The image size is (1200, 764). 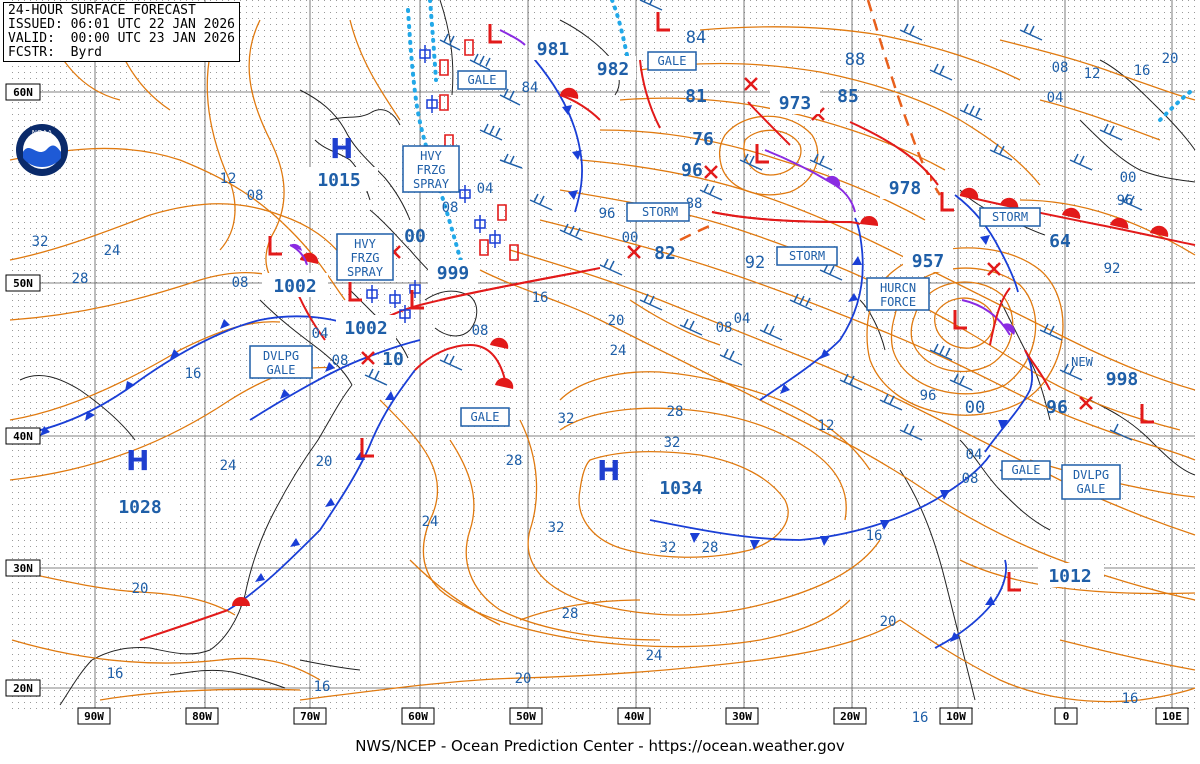 What do you see at coordinates (526, 716) in the screenshot?
I see `lon-label: 50W` at bounding box center [526, 716].